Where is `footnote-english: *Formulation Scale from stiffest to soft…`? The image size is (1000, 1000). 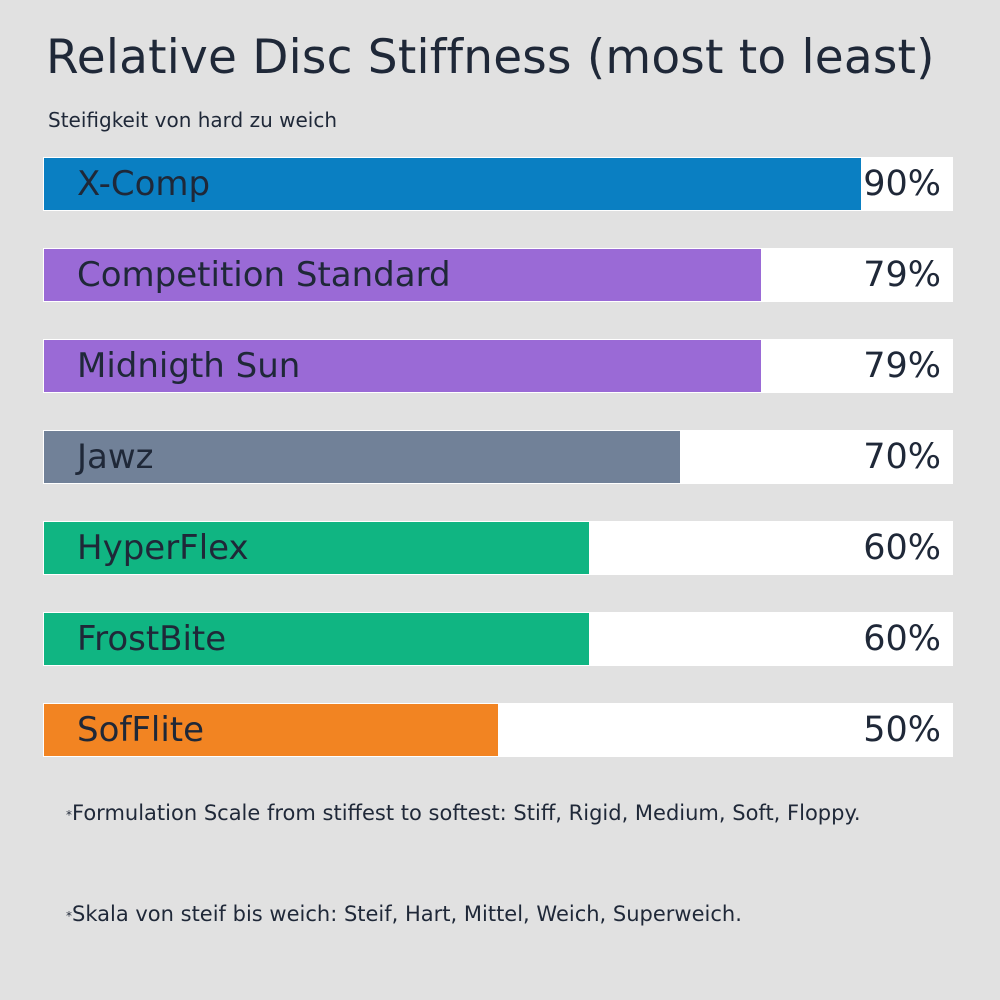 footnote-english: *Formulation Scale from stiffest to soft… is located at coordinates (496, 813).